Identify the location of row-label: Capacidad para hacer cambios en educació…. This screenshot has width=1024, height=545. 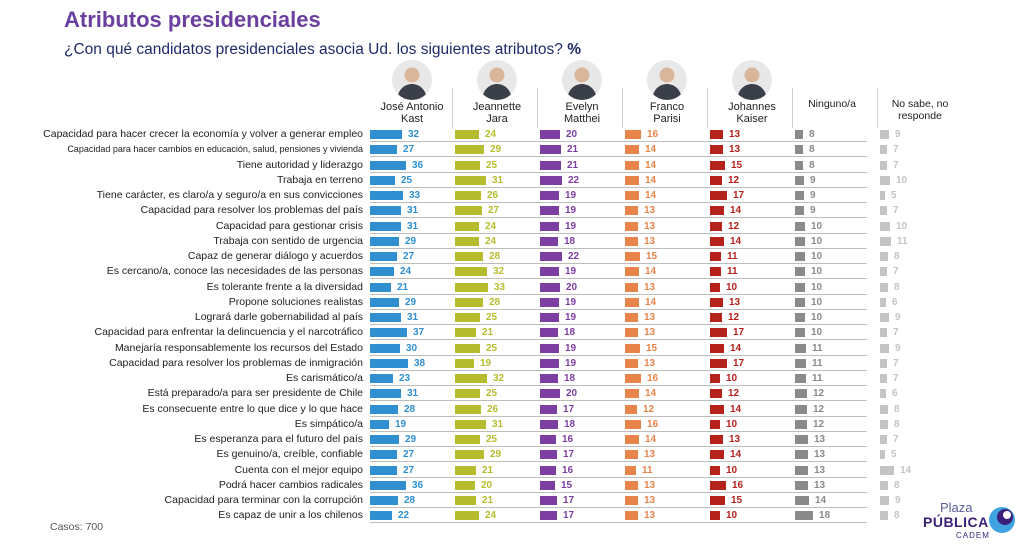
(215, 149).